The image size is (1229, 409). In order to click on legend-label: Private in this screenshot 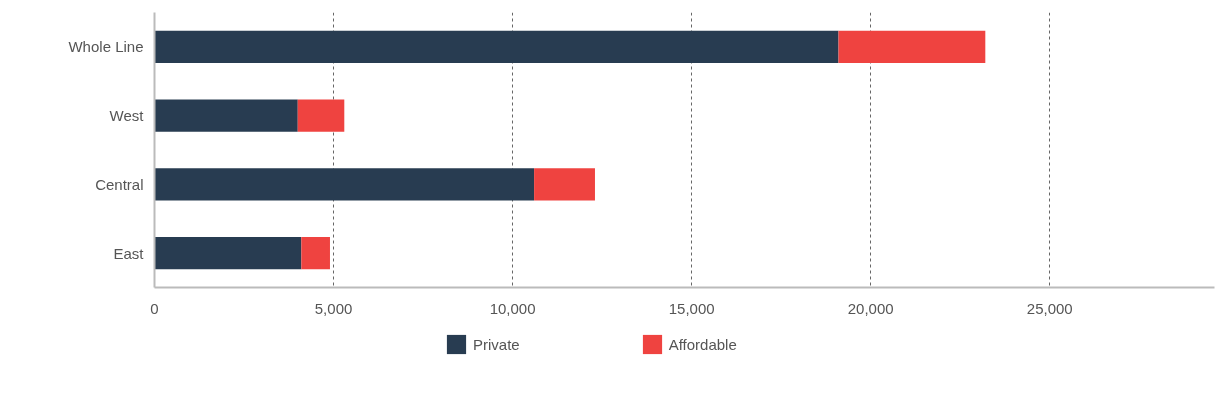, I will do `click(496, 344)`.